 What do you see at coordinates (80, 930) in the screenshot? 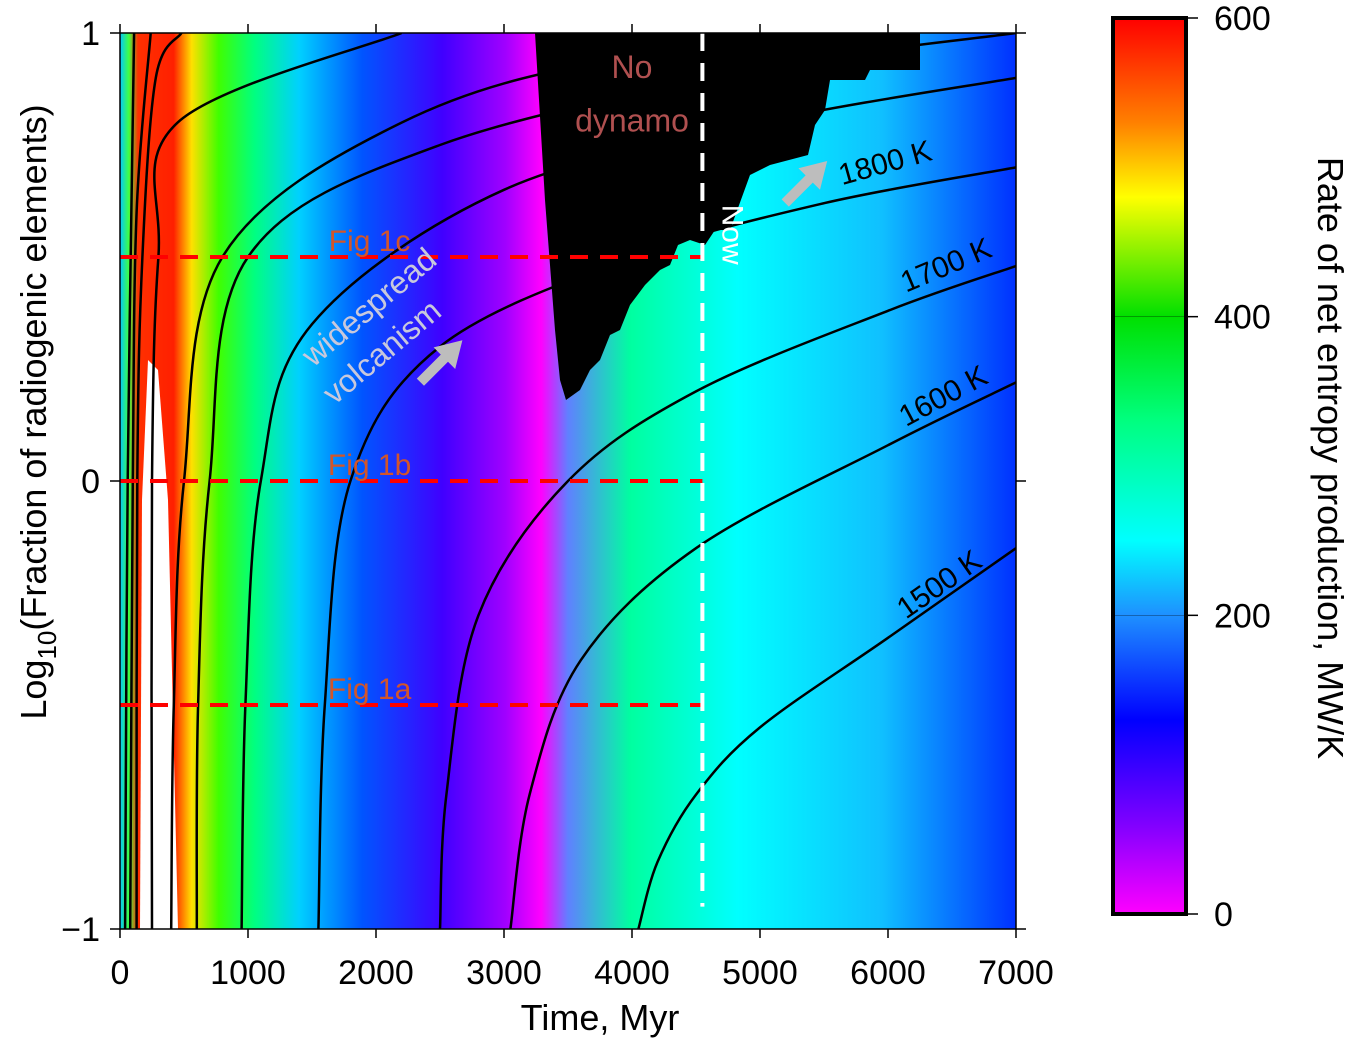
I see `y-tick-label: −1` at bounding box center [80, 930].